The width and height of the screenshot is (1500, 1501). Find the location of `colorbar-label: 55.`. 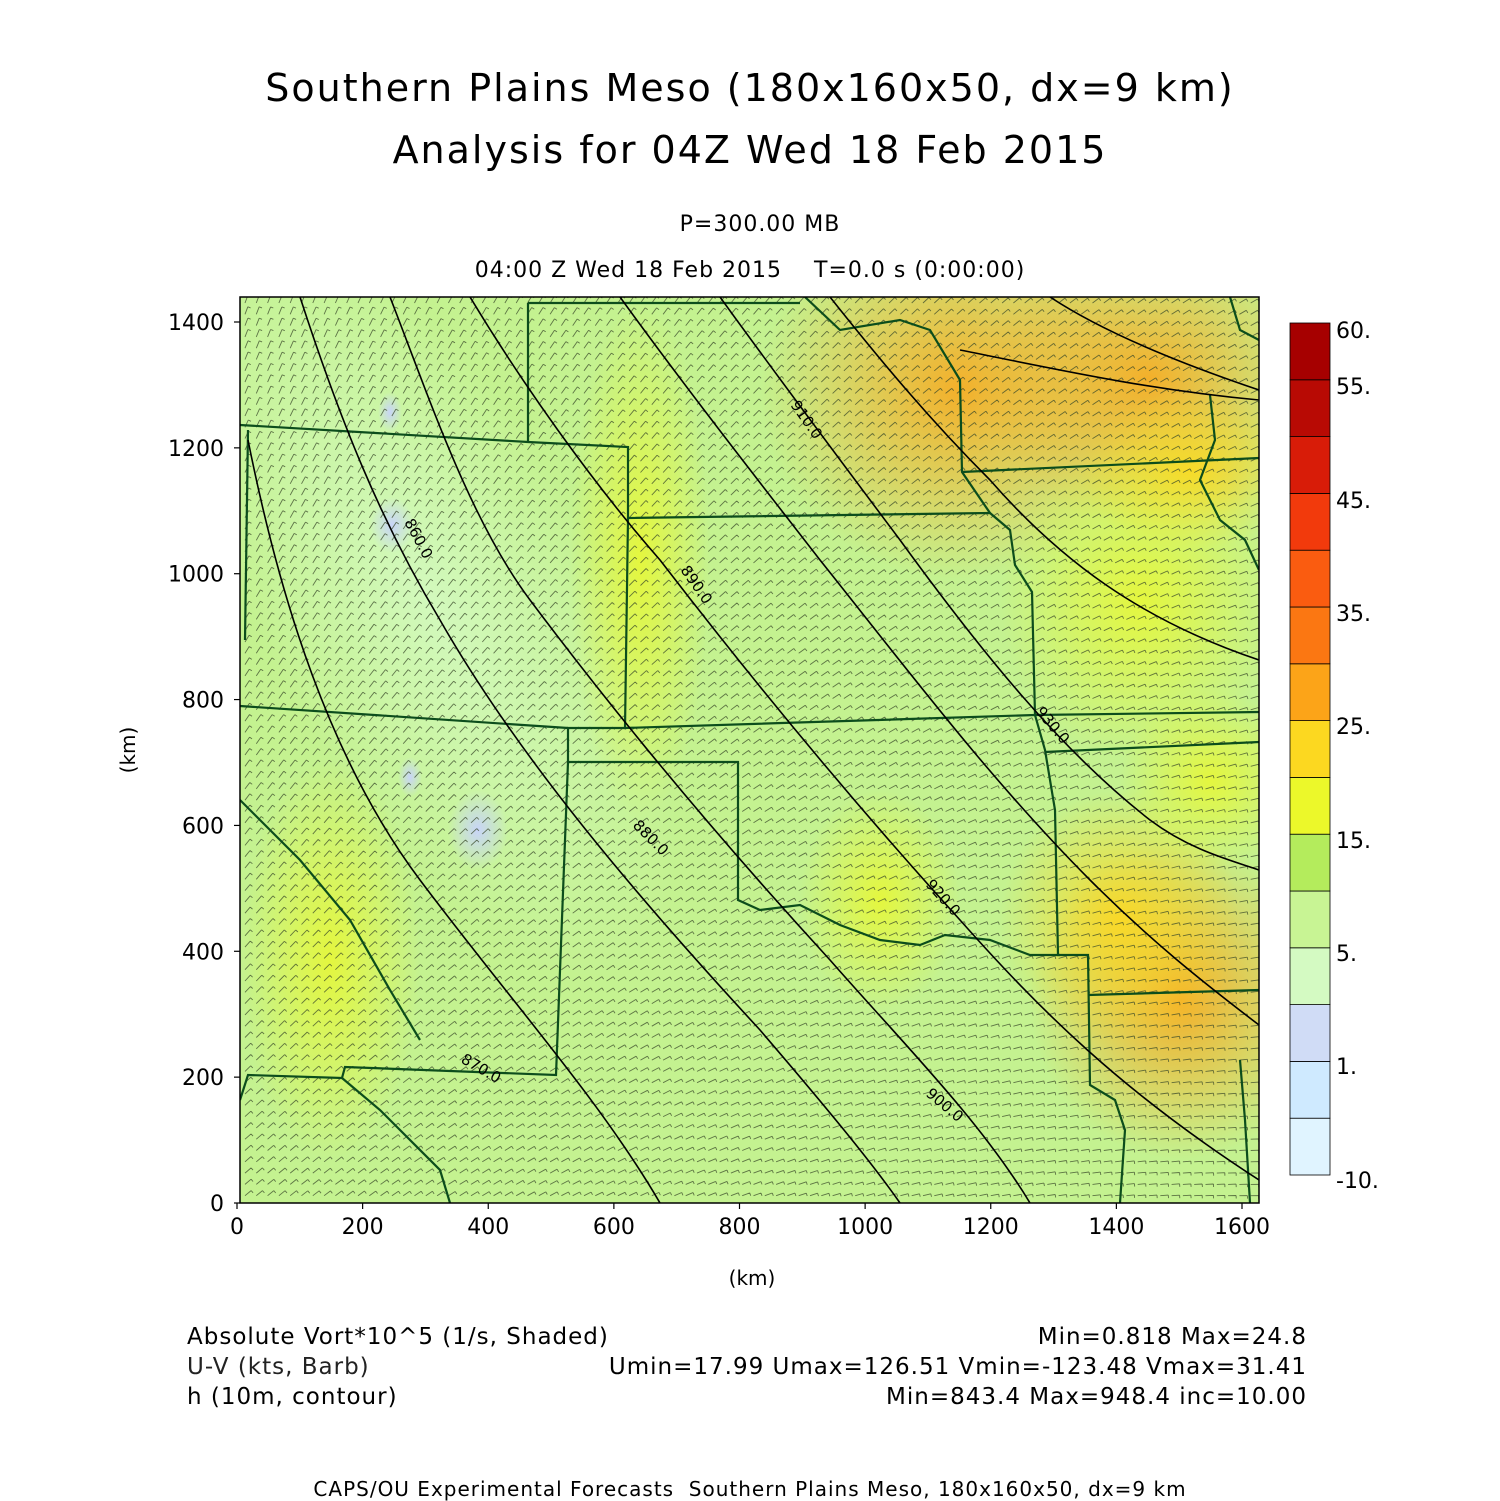

colorbar-label: 55. is located at coordinates (1353, 387).